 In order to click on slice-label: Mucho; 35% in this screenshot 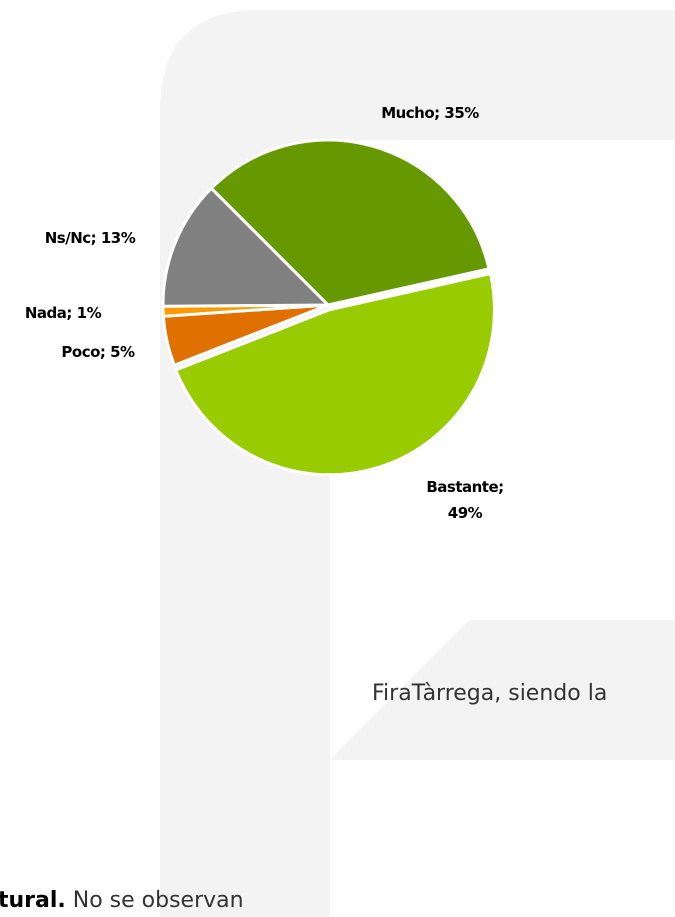, I will do `click(430, 113)`.